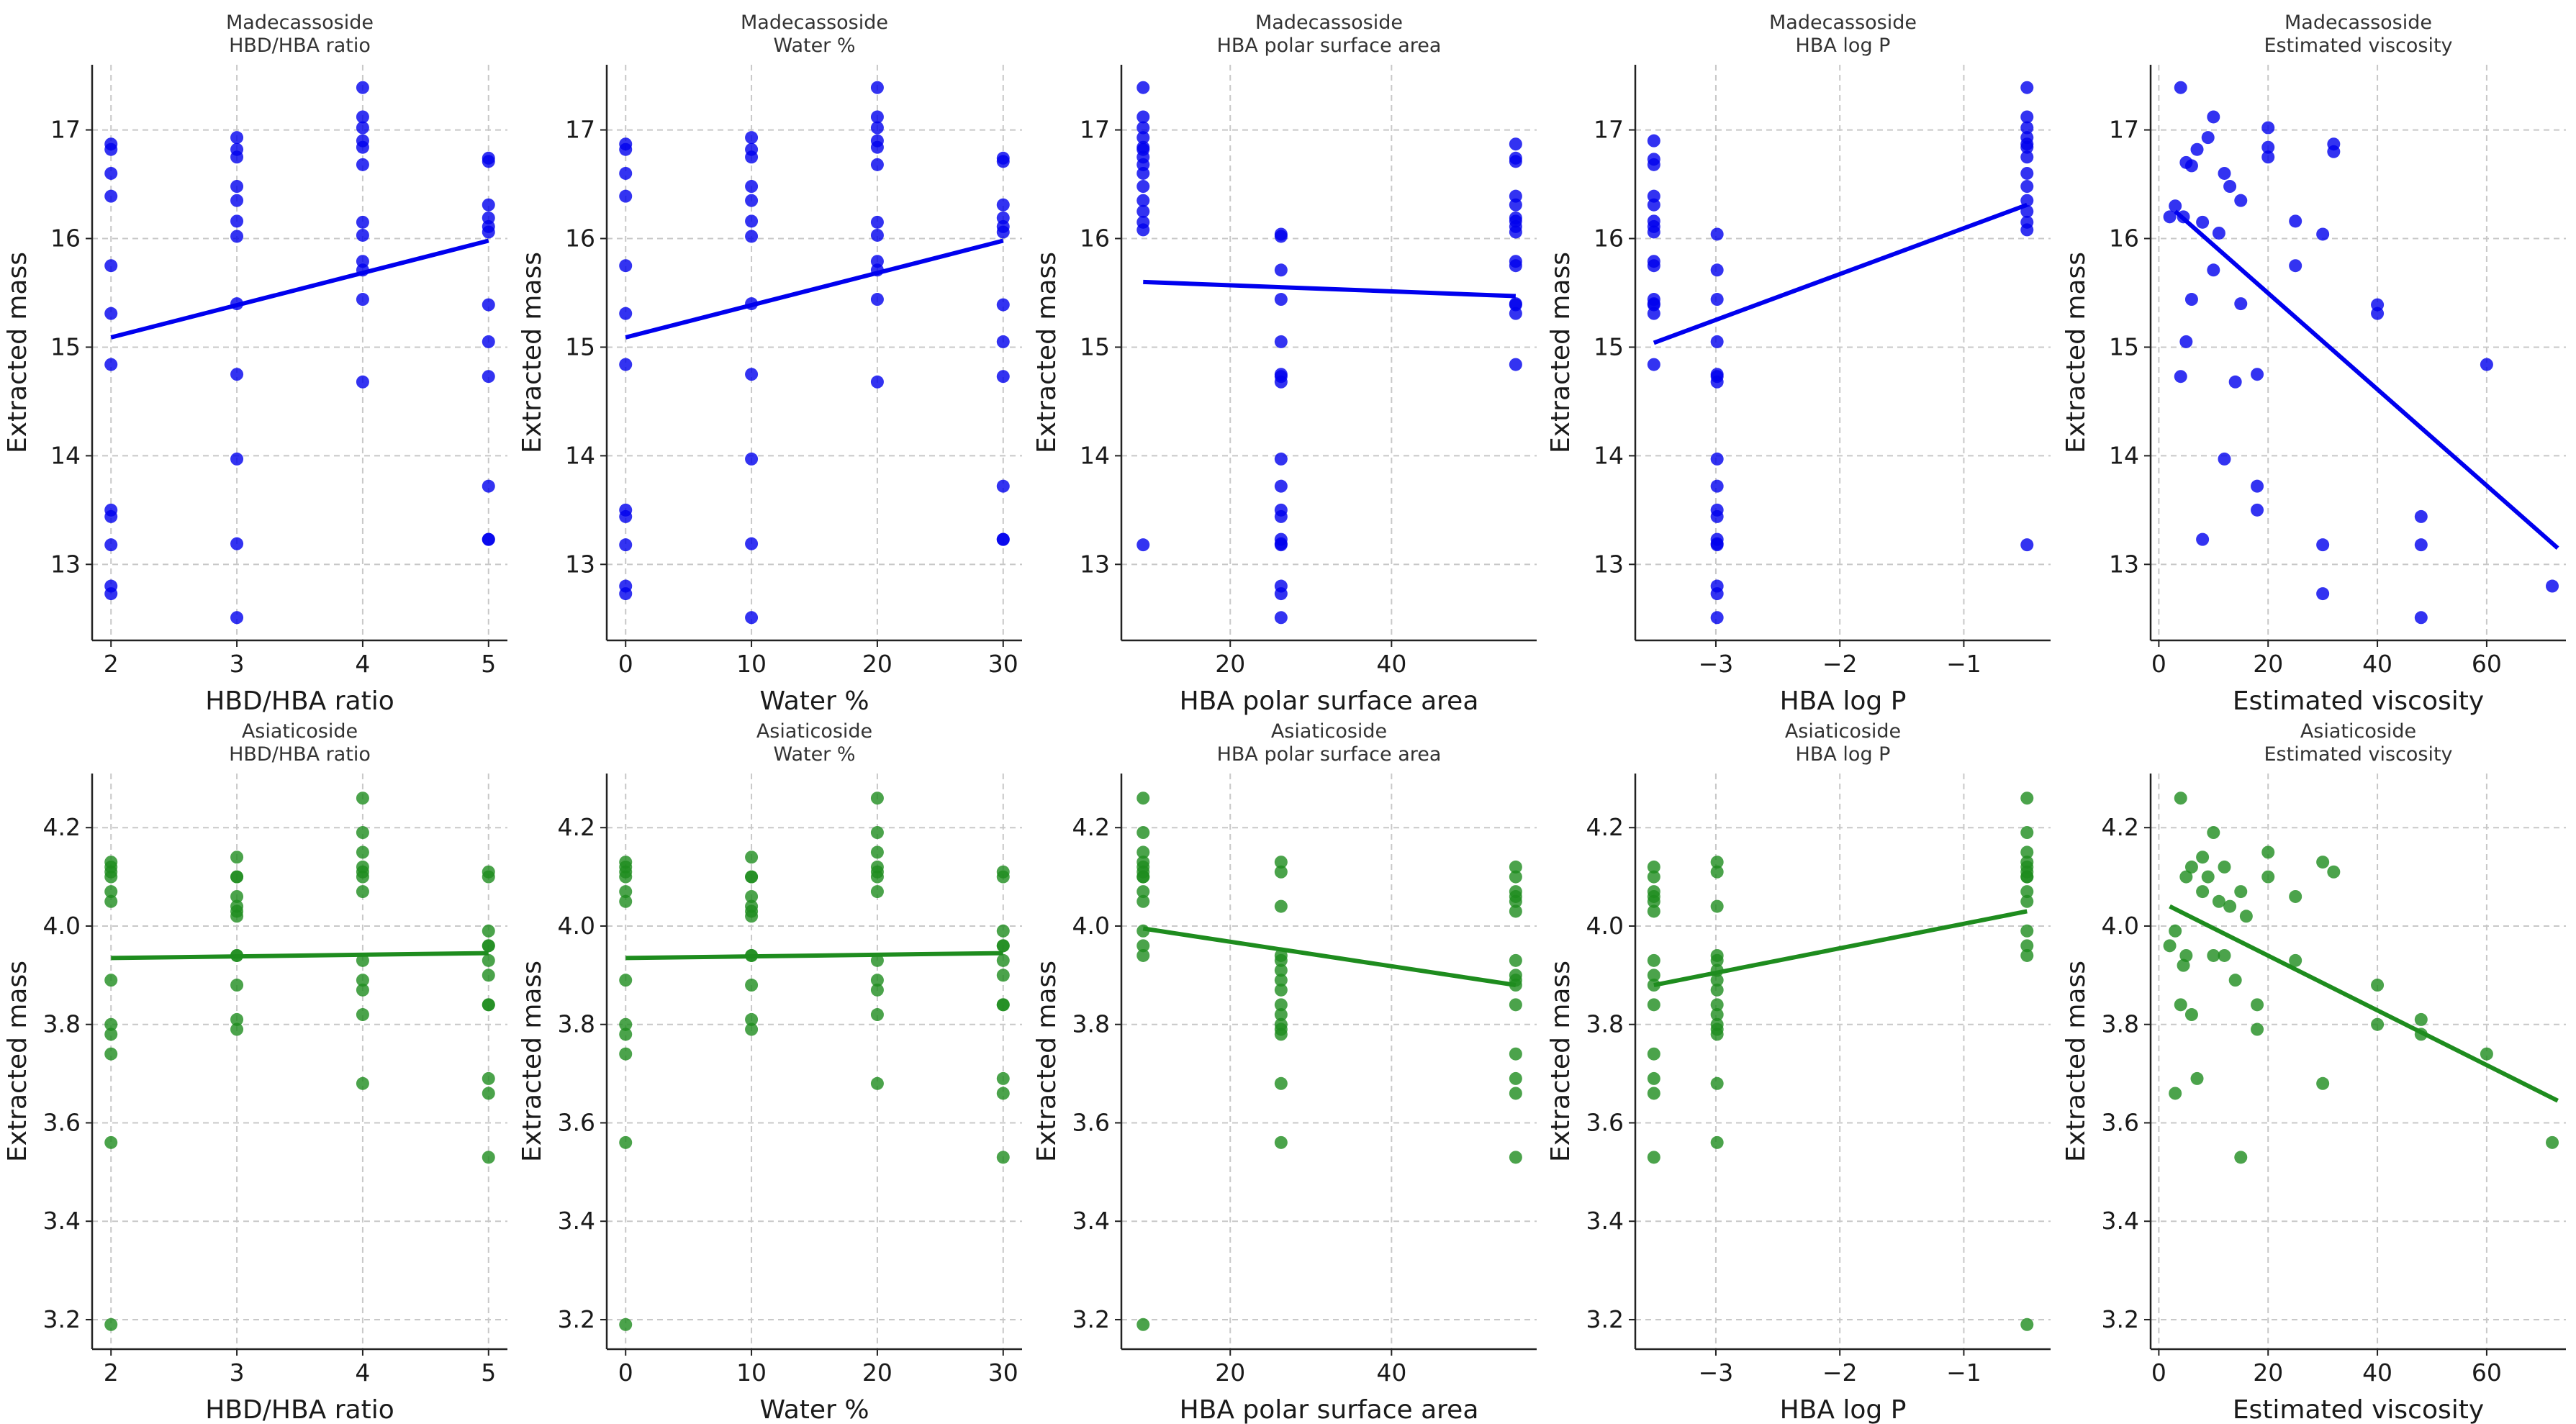  Describe the element at coordinates (111, 1373) in the screenshot. I see `x-tick-label: 2` at that location.